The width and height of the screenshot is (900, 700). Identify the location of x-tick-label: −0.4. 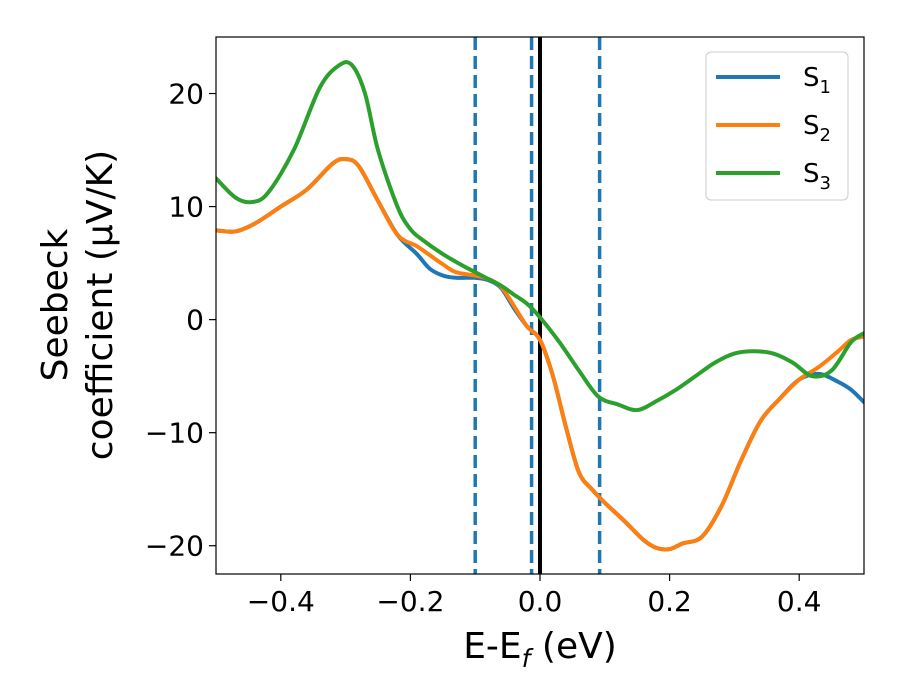
(281, 601).